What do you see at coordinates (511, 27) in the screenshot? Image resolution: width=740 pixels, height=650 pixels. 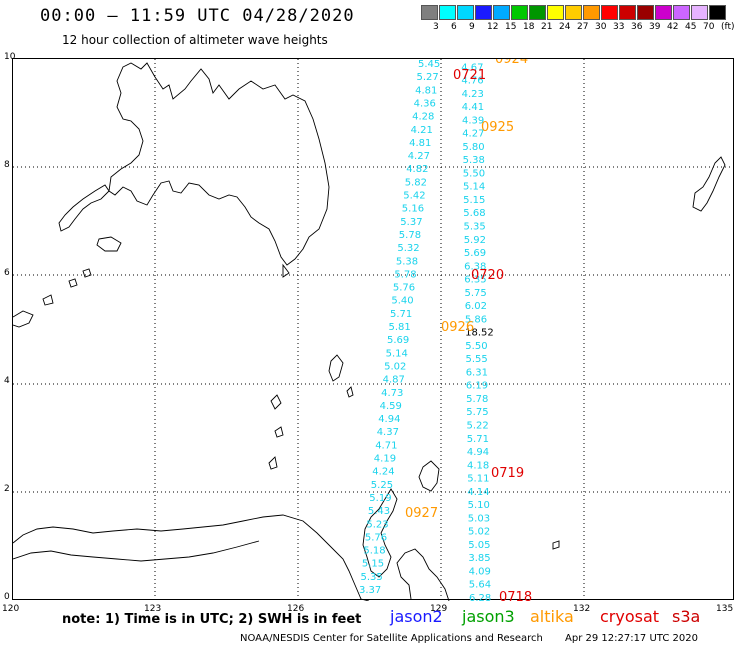 I see `colorbar-label: 15` at bounding box center [511, 27].